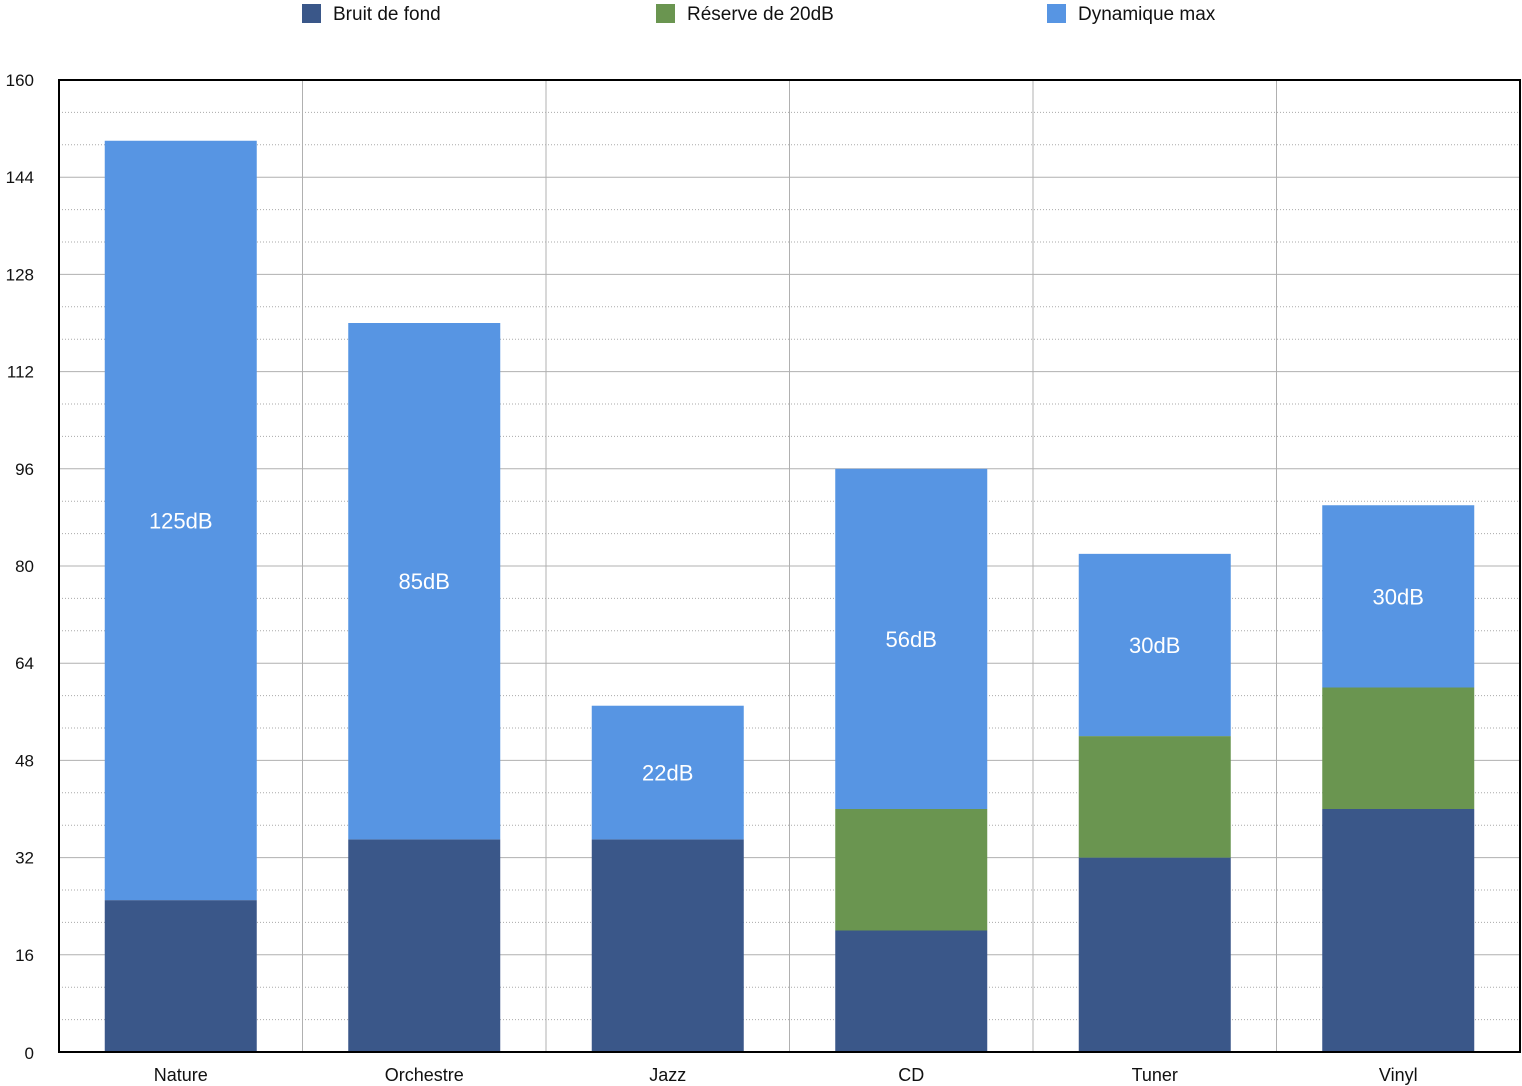 The width and height of the screenshot is (1522, 1086). I want to click on data-label: 85dB, so click(424, 581).